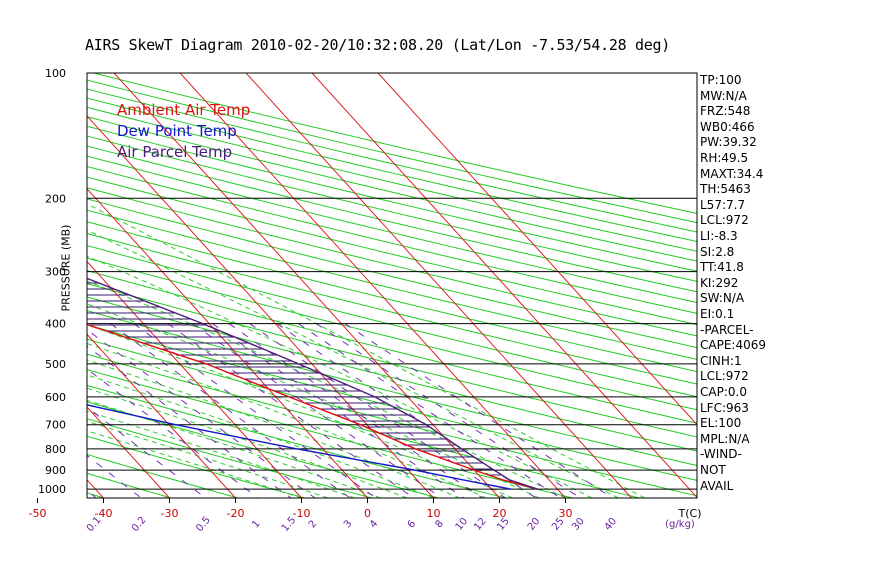  I want to click on legend-ambient: Ambient Air Temp, so click(184, 110).